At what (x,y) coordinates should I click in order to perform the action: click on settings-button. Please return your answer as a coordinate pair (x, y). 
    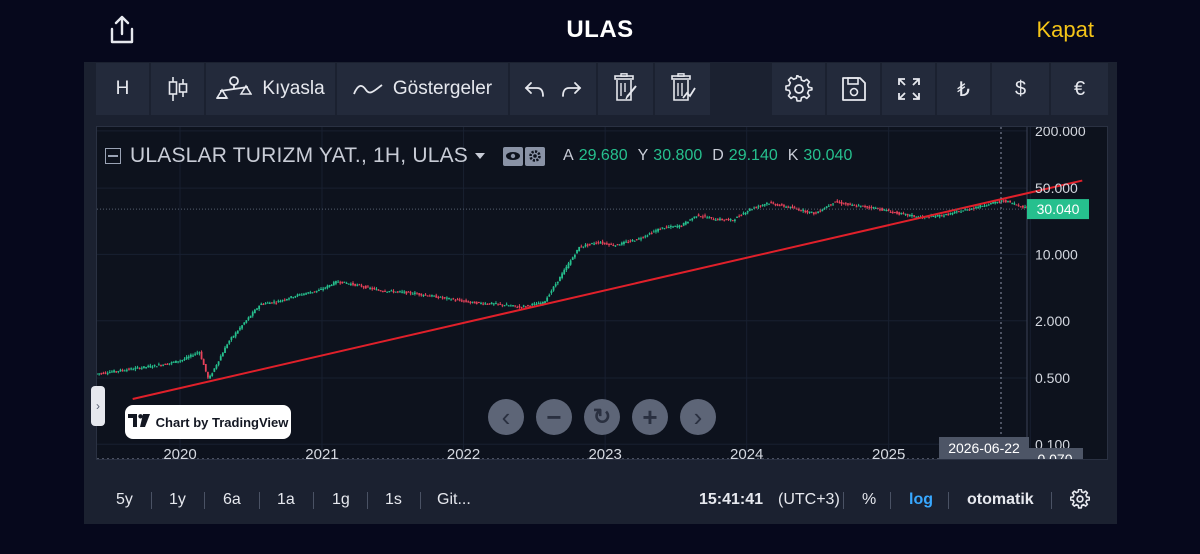
    Looking at the image, I should click on (798, 89).